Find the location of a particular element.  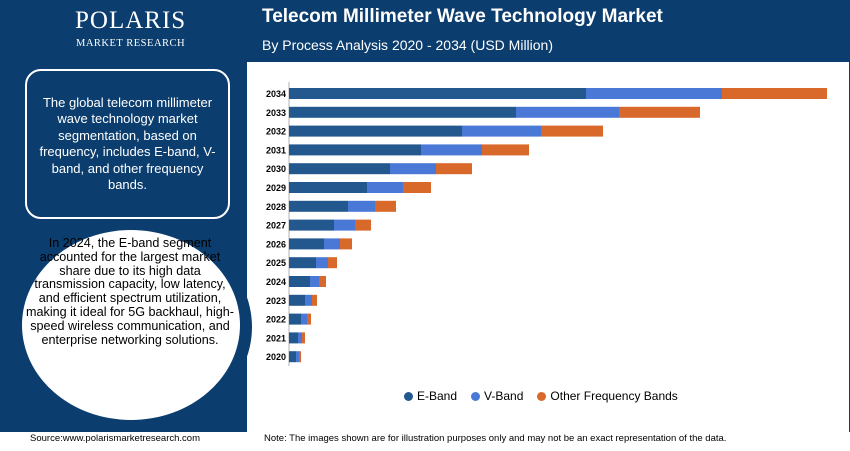

y-tick-label: 2031 is located at coordinates (276, 150).